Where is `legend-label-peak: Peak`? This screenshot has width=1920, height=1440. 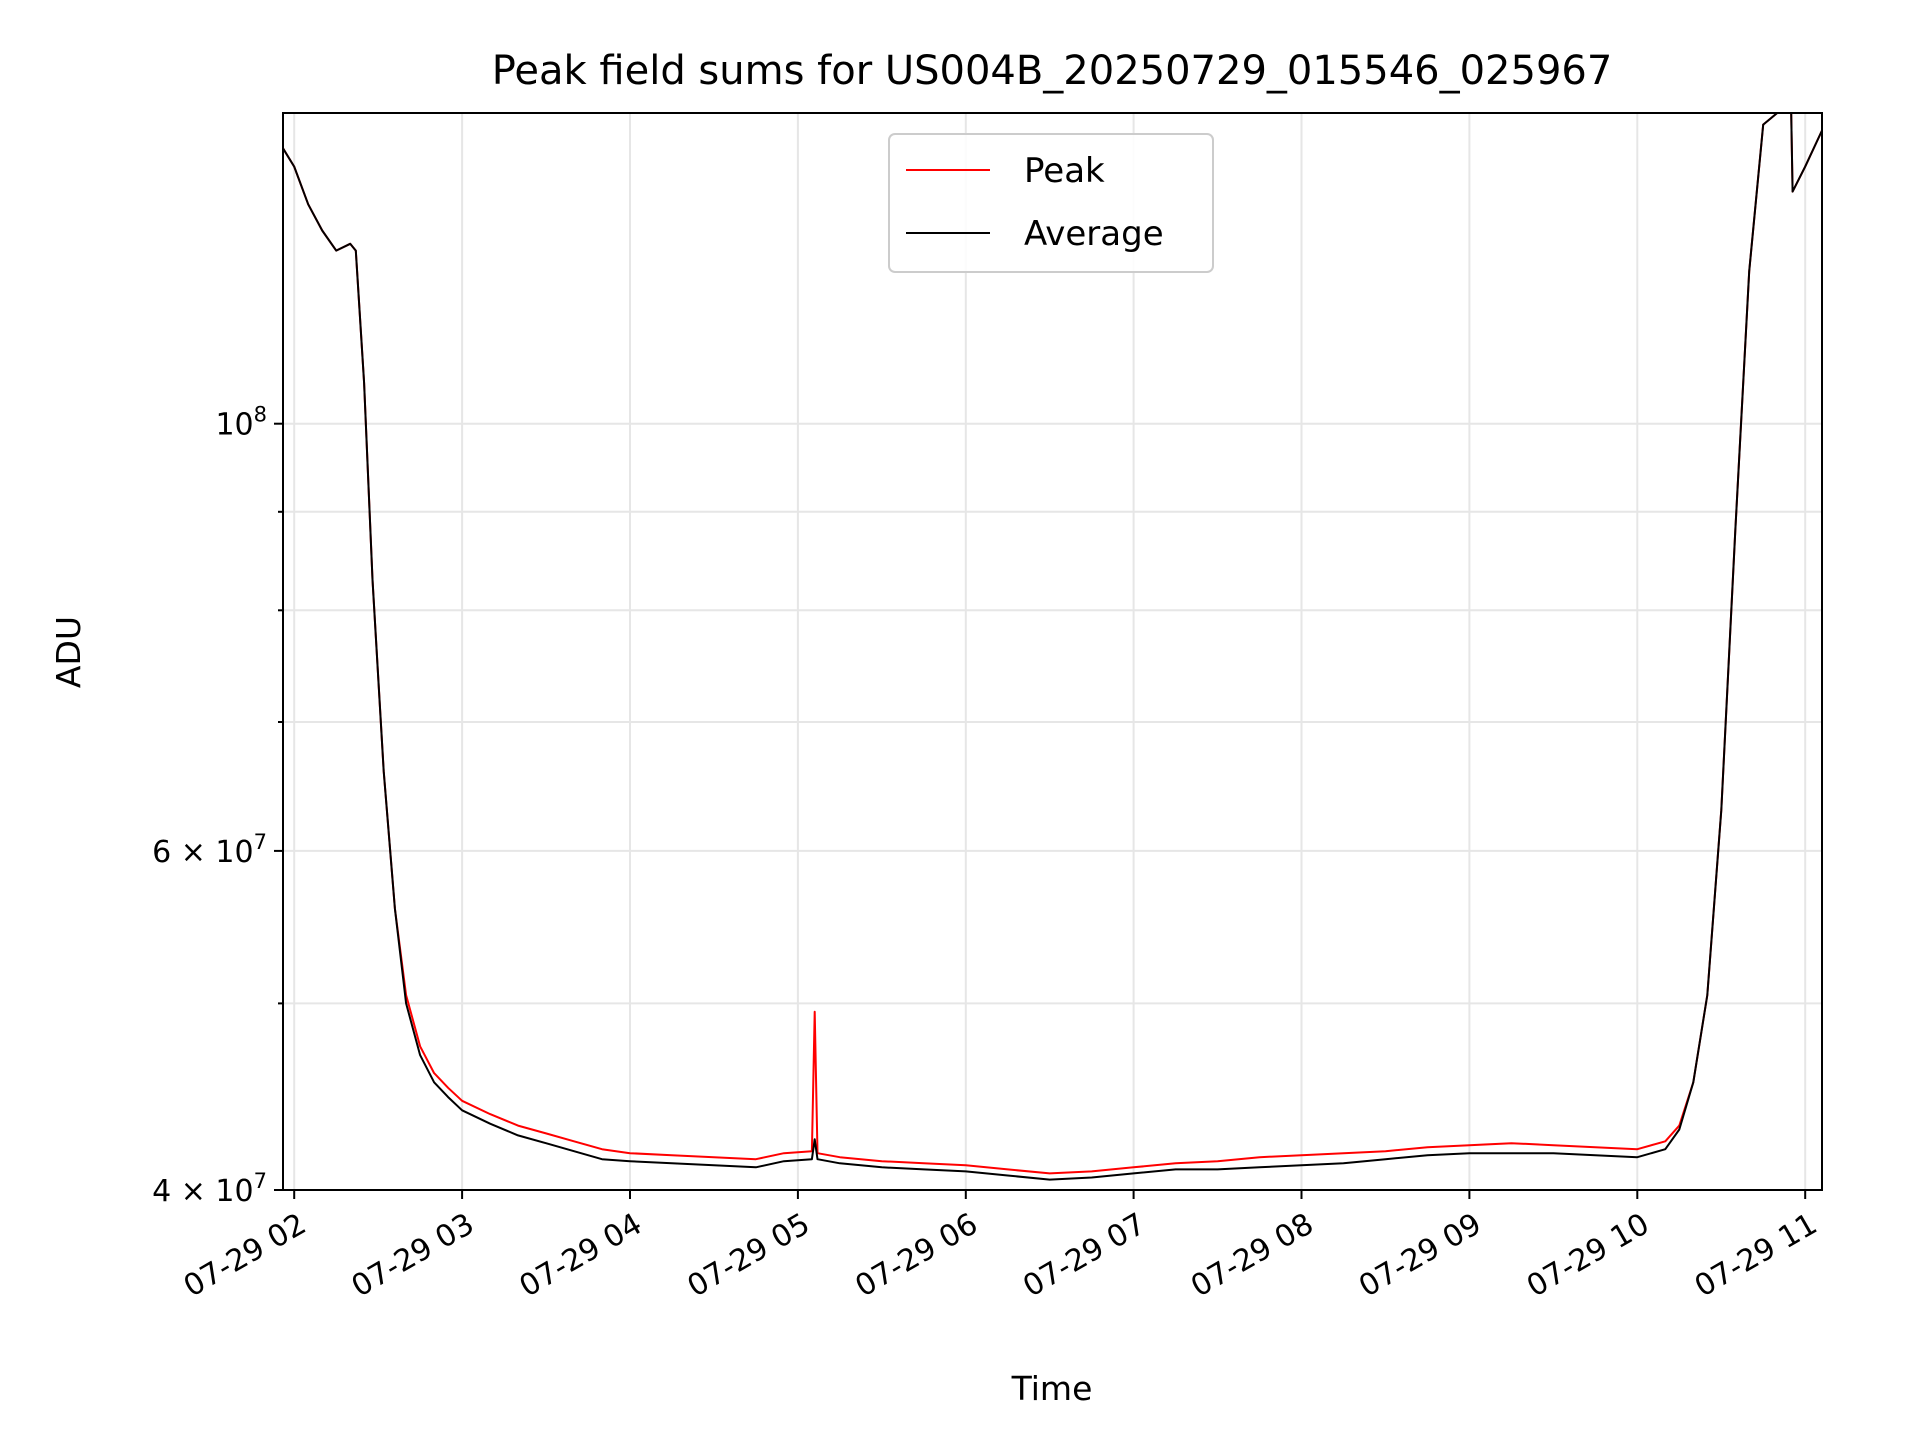
legend-label-peak: Peak is located at coordinates (1064, 171).